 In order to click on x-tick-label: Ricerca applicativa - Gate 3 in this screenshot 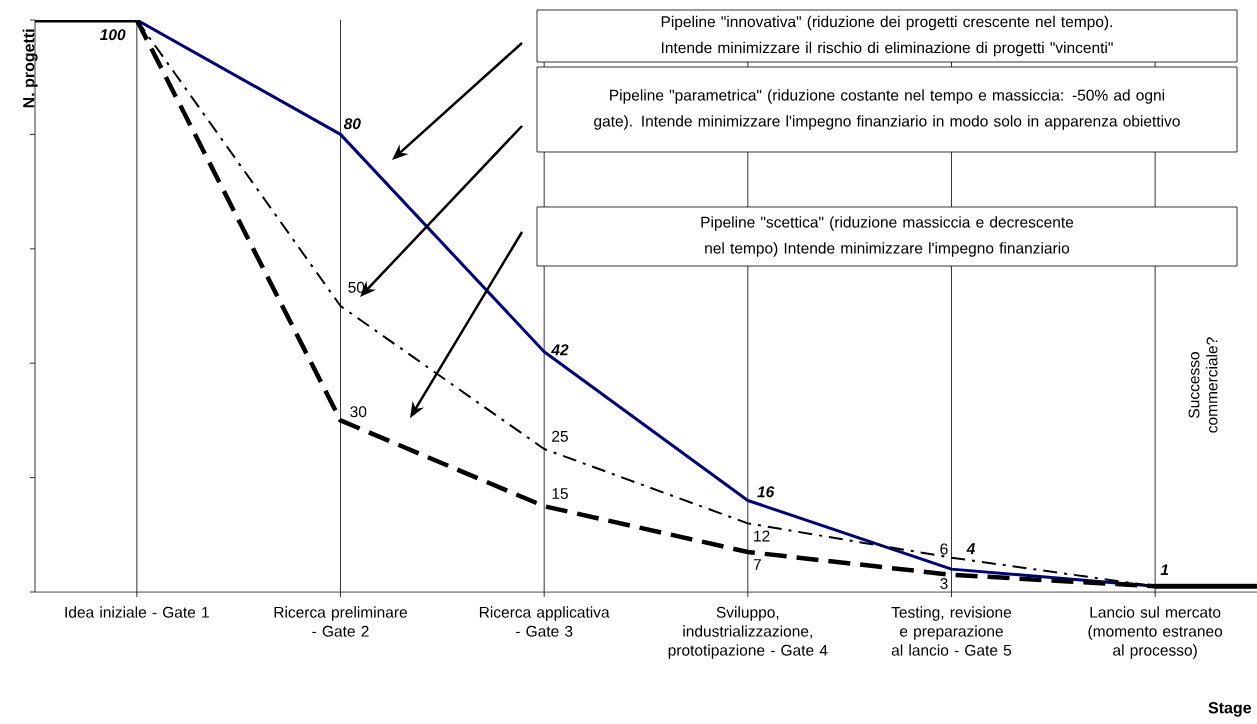, I will do `click(544, 621)`.